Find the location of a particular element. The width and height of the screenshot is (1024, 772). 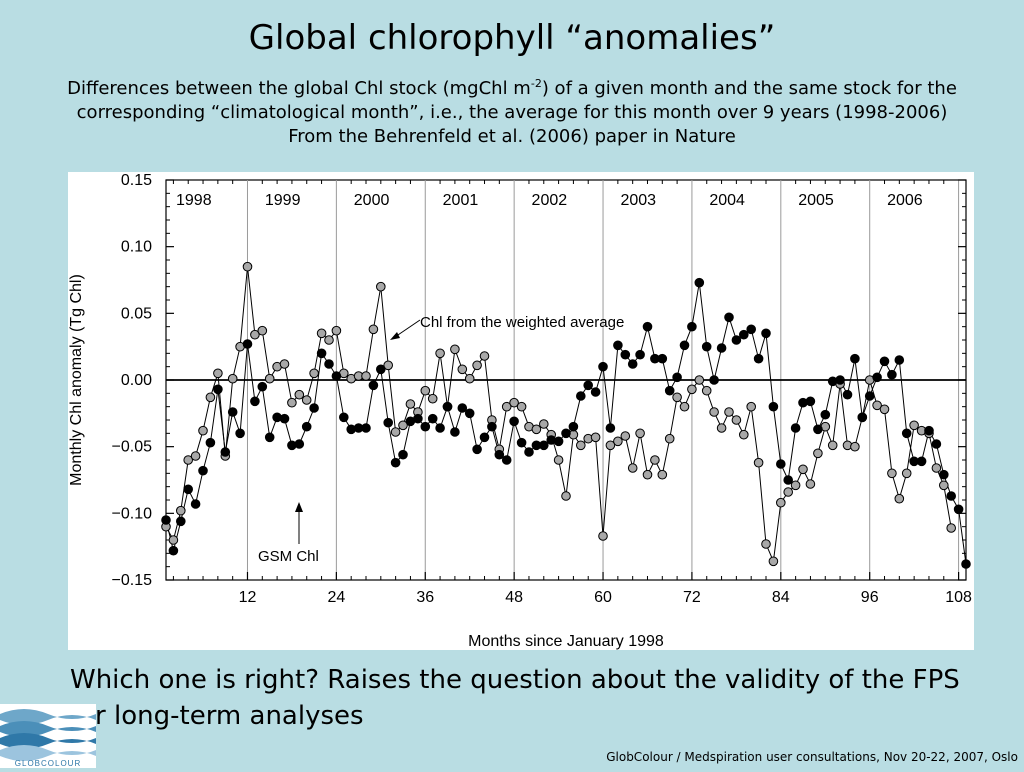

y-tick-label: 0.15 is located at coordinates (136, 180).